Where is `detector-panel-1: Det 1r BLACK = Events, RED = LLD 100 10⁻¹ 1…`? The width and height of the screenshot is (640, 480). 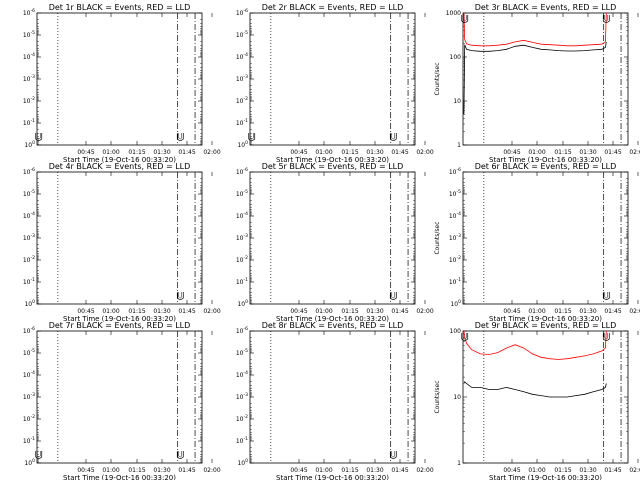 detector-panel-1: Det 1r BLACK = Events, RED = LLD 100 10⁻¹ 1… is located at coordinates (122, 83).